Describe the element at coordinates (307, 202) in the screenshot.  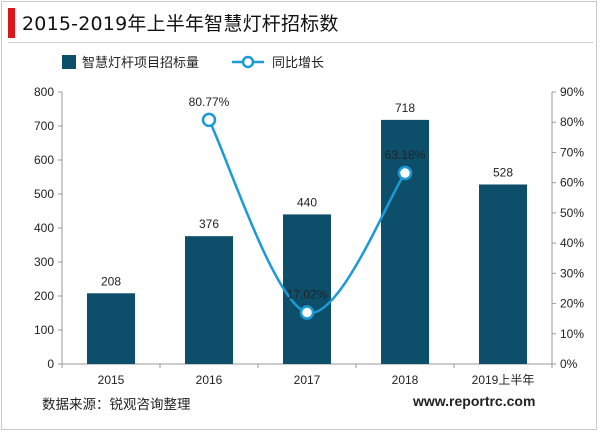
I see `bar-value-label: 440` at that location.